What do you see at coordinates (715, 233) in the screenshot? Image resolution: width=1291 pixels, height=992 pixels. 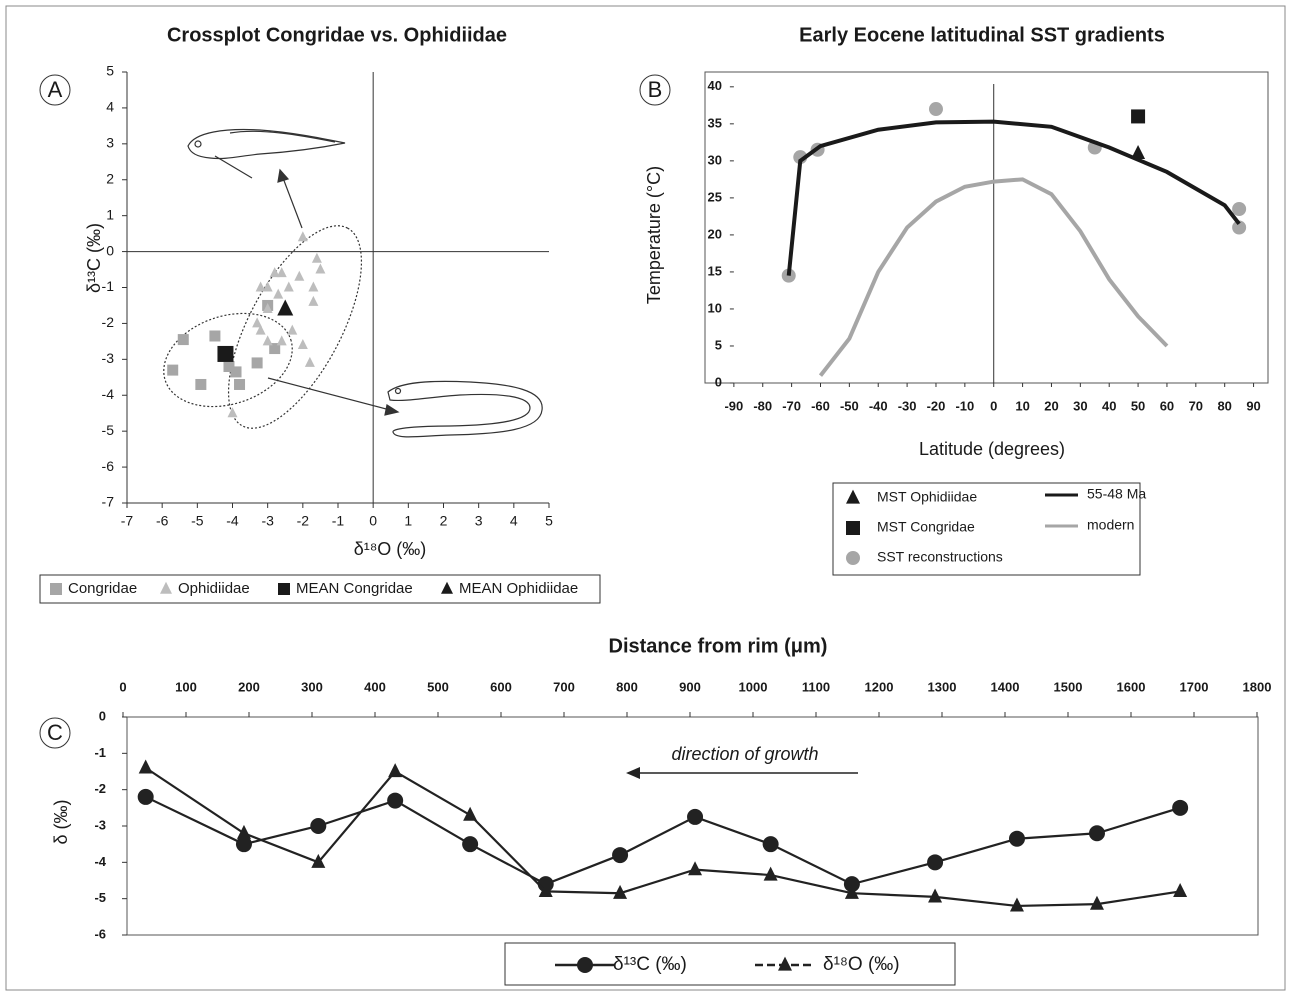 I see `y-tick-label: 20` at bounding box center [715, 233].